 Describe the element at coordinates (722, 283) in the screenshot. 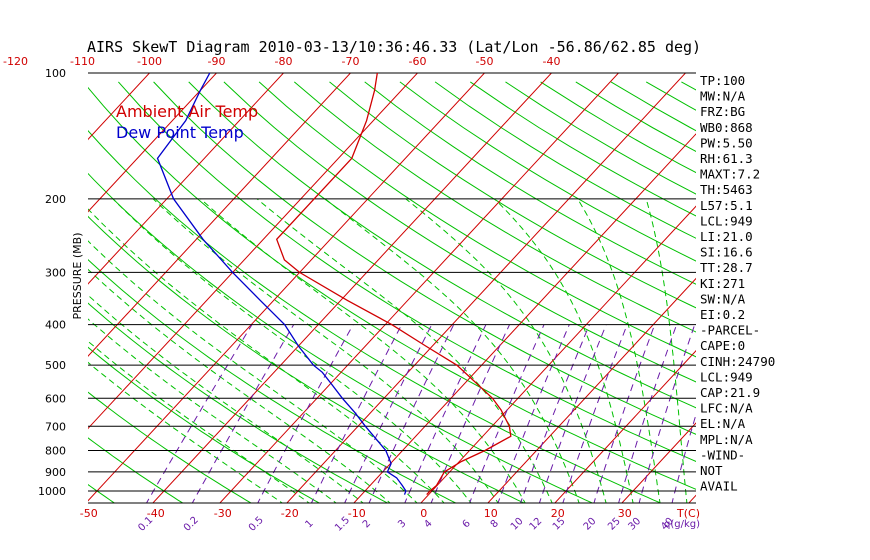

I see `index-item: KI:271` at that location.